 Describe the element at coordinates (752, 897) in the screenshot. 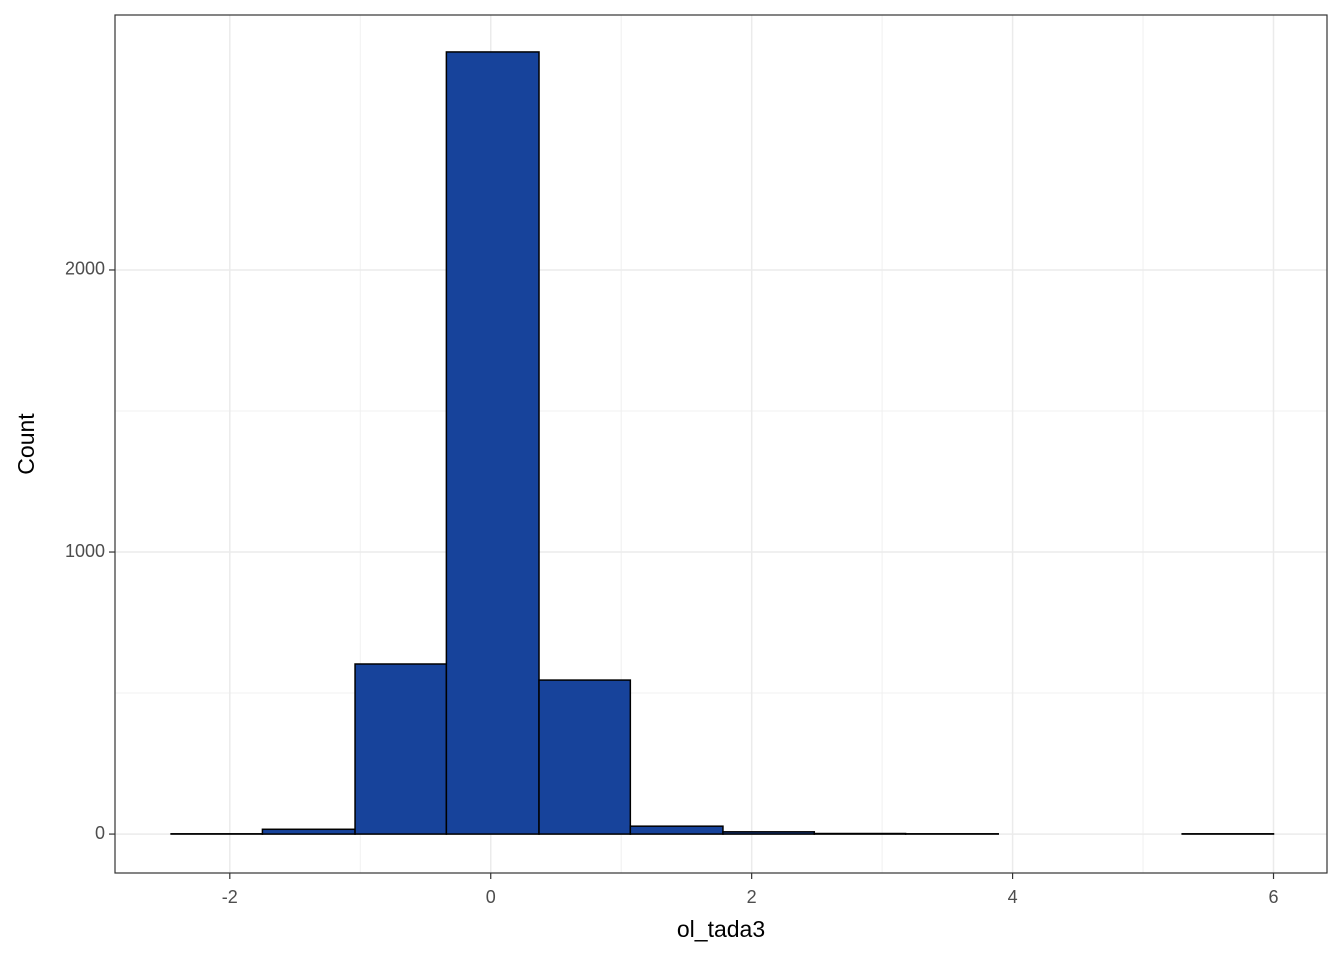

I see `x-tick-label: 2` at that location.